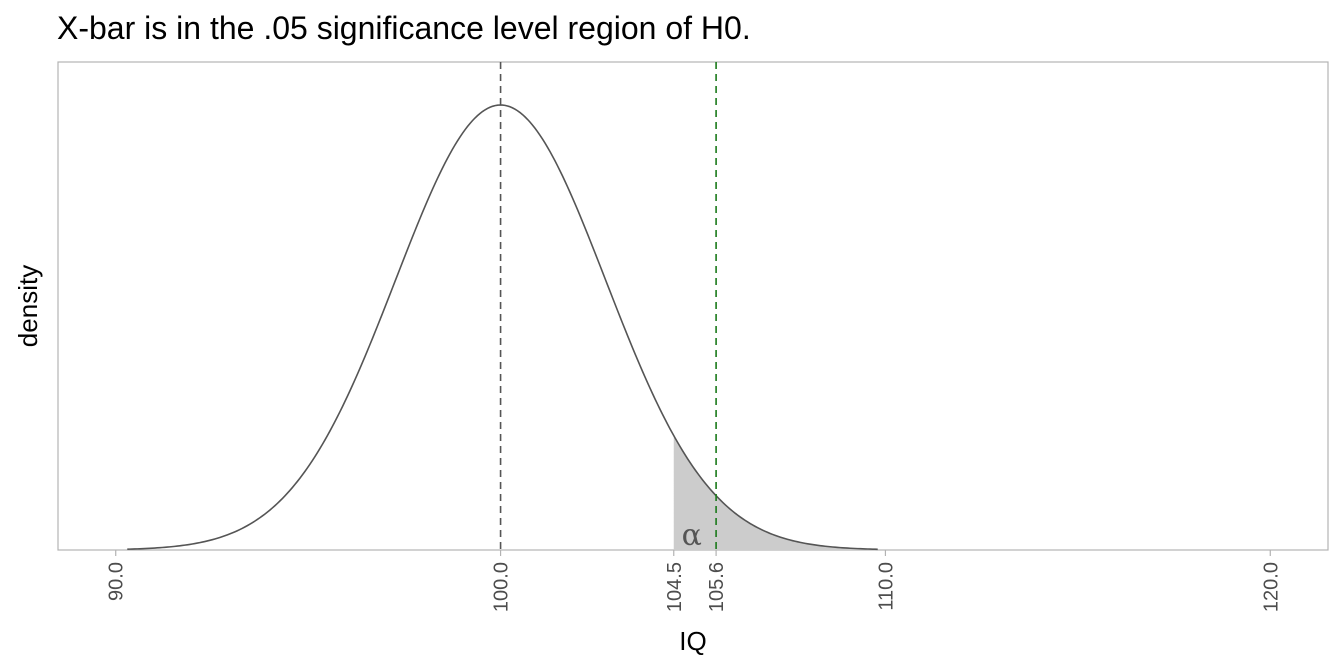 This screenshot has height=672, width=1344. I want to click on x-axis-title: IQ, so click(692, 641).